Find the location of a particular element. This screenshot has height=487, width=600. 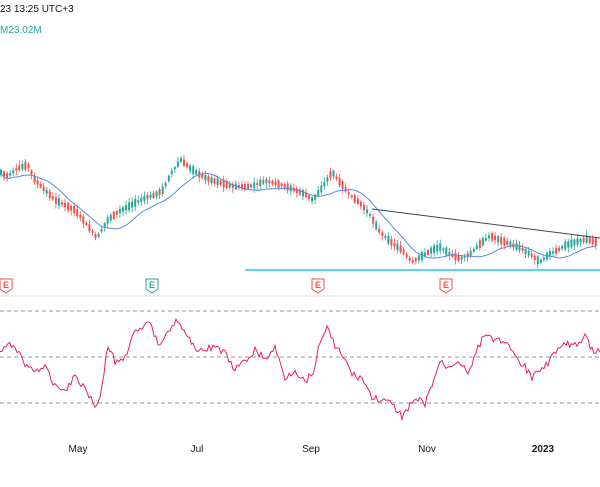

earnings-marker-label: E is located at coordinates (152, 285).